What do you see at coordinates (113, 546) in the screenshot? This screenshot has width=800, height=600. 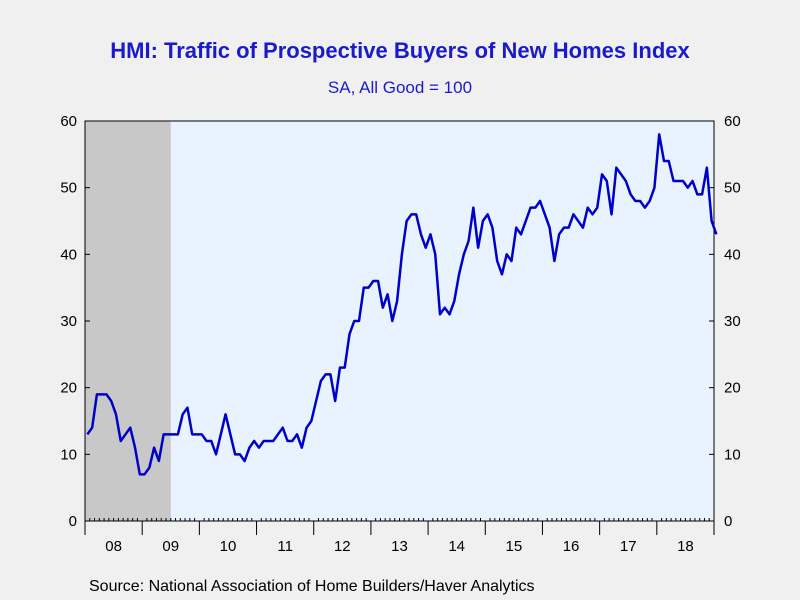 I see `x-tick-label: 08` at bounding box center [113, 546].